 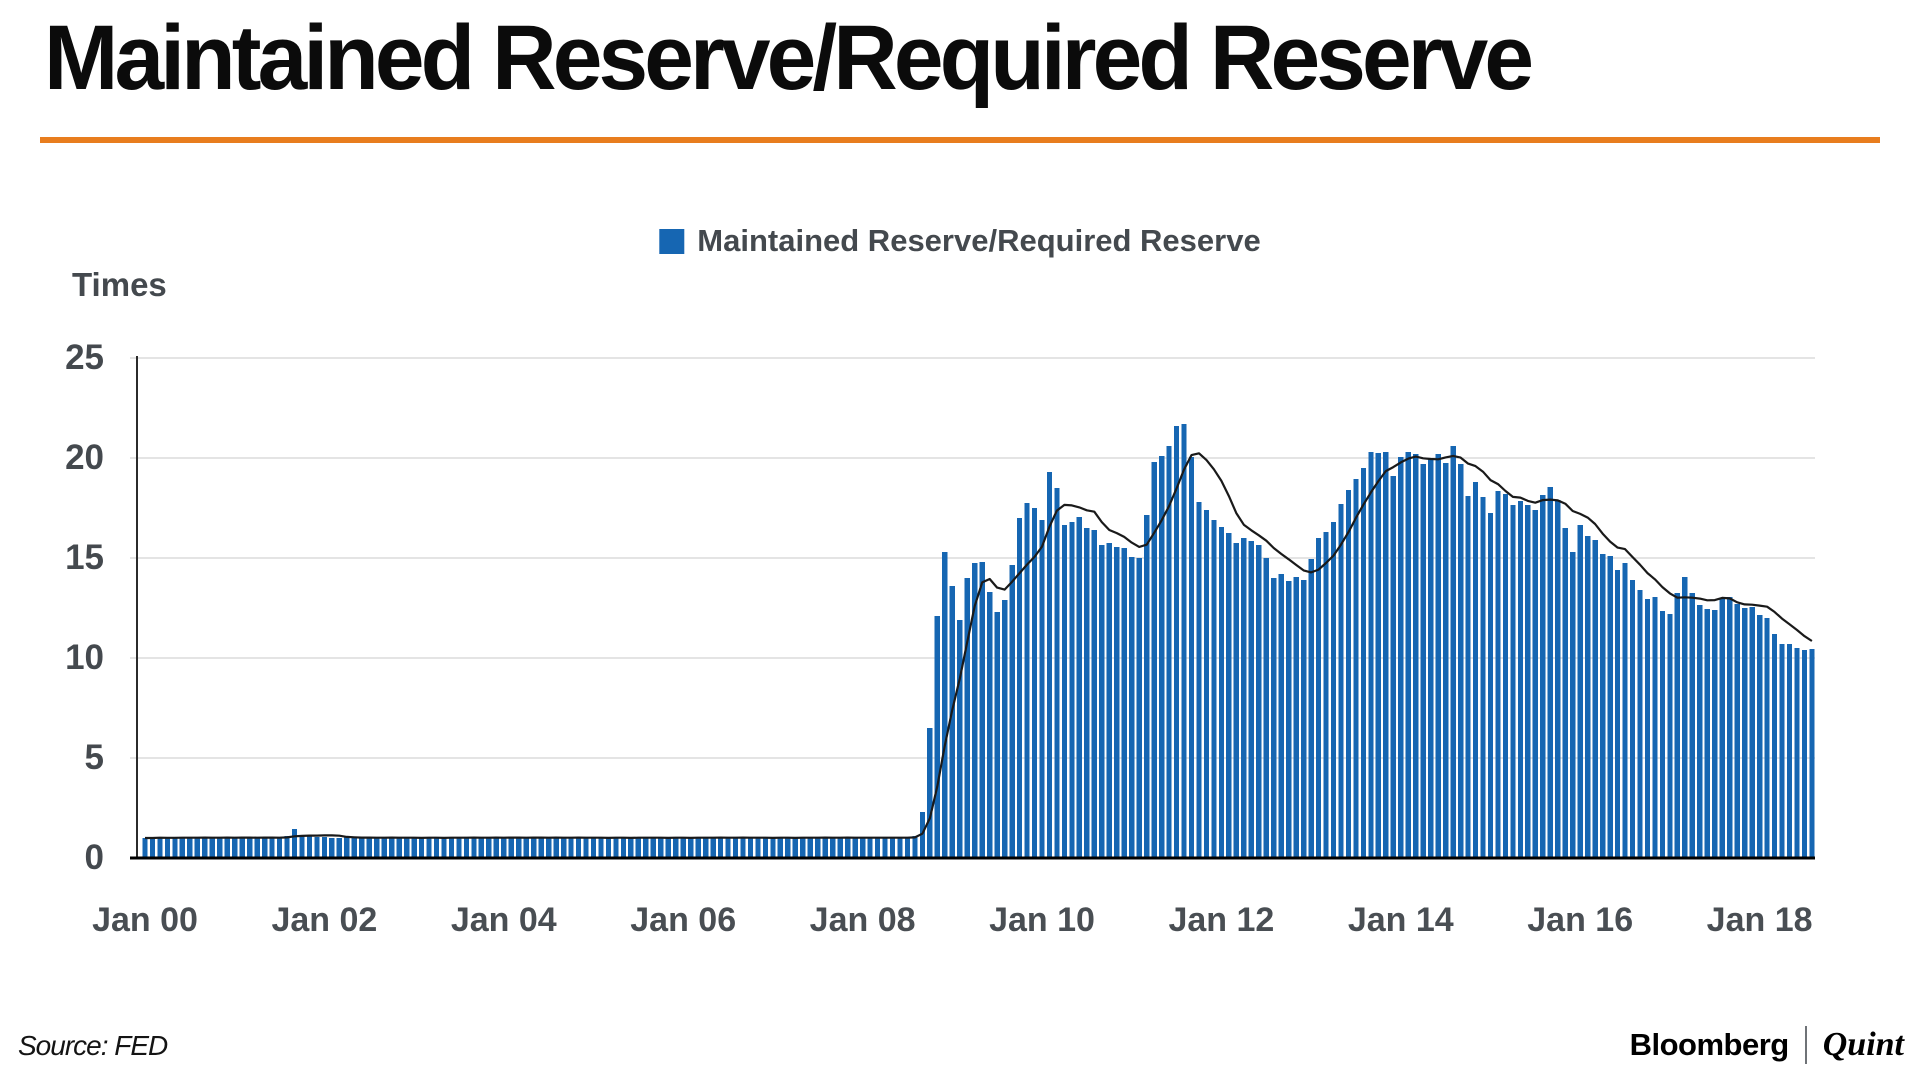 I want to click on brand-logo: Bloomberg Quint, so click(x=1767, y=1045).